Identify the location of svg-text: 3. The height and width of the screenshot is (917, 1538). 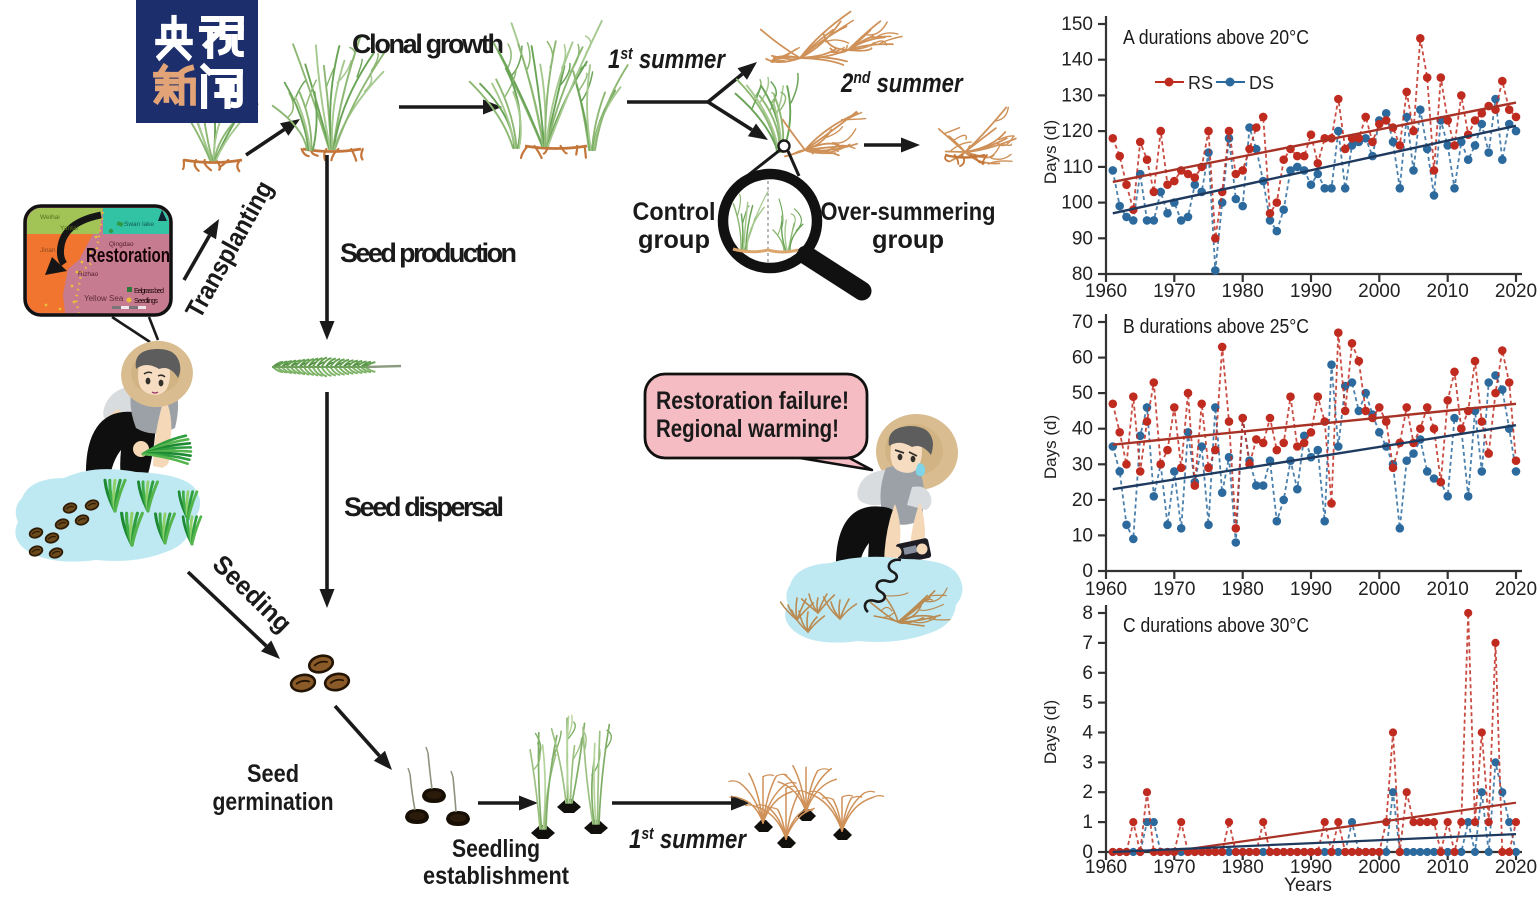
(1087, 762).